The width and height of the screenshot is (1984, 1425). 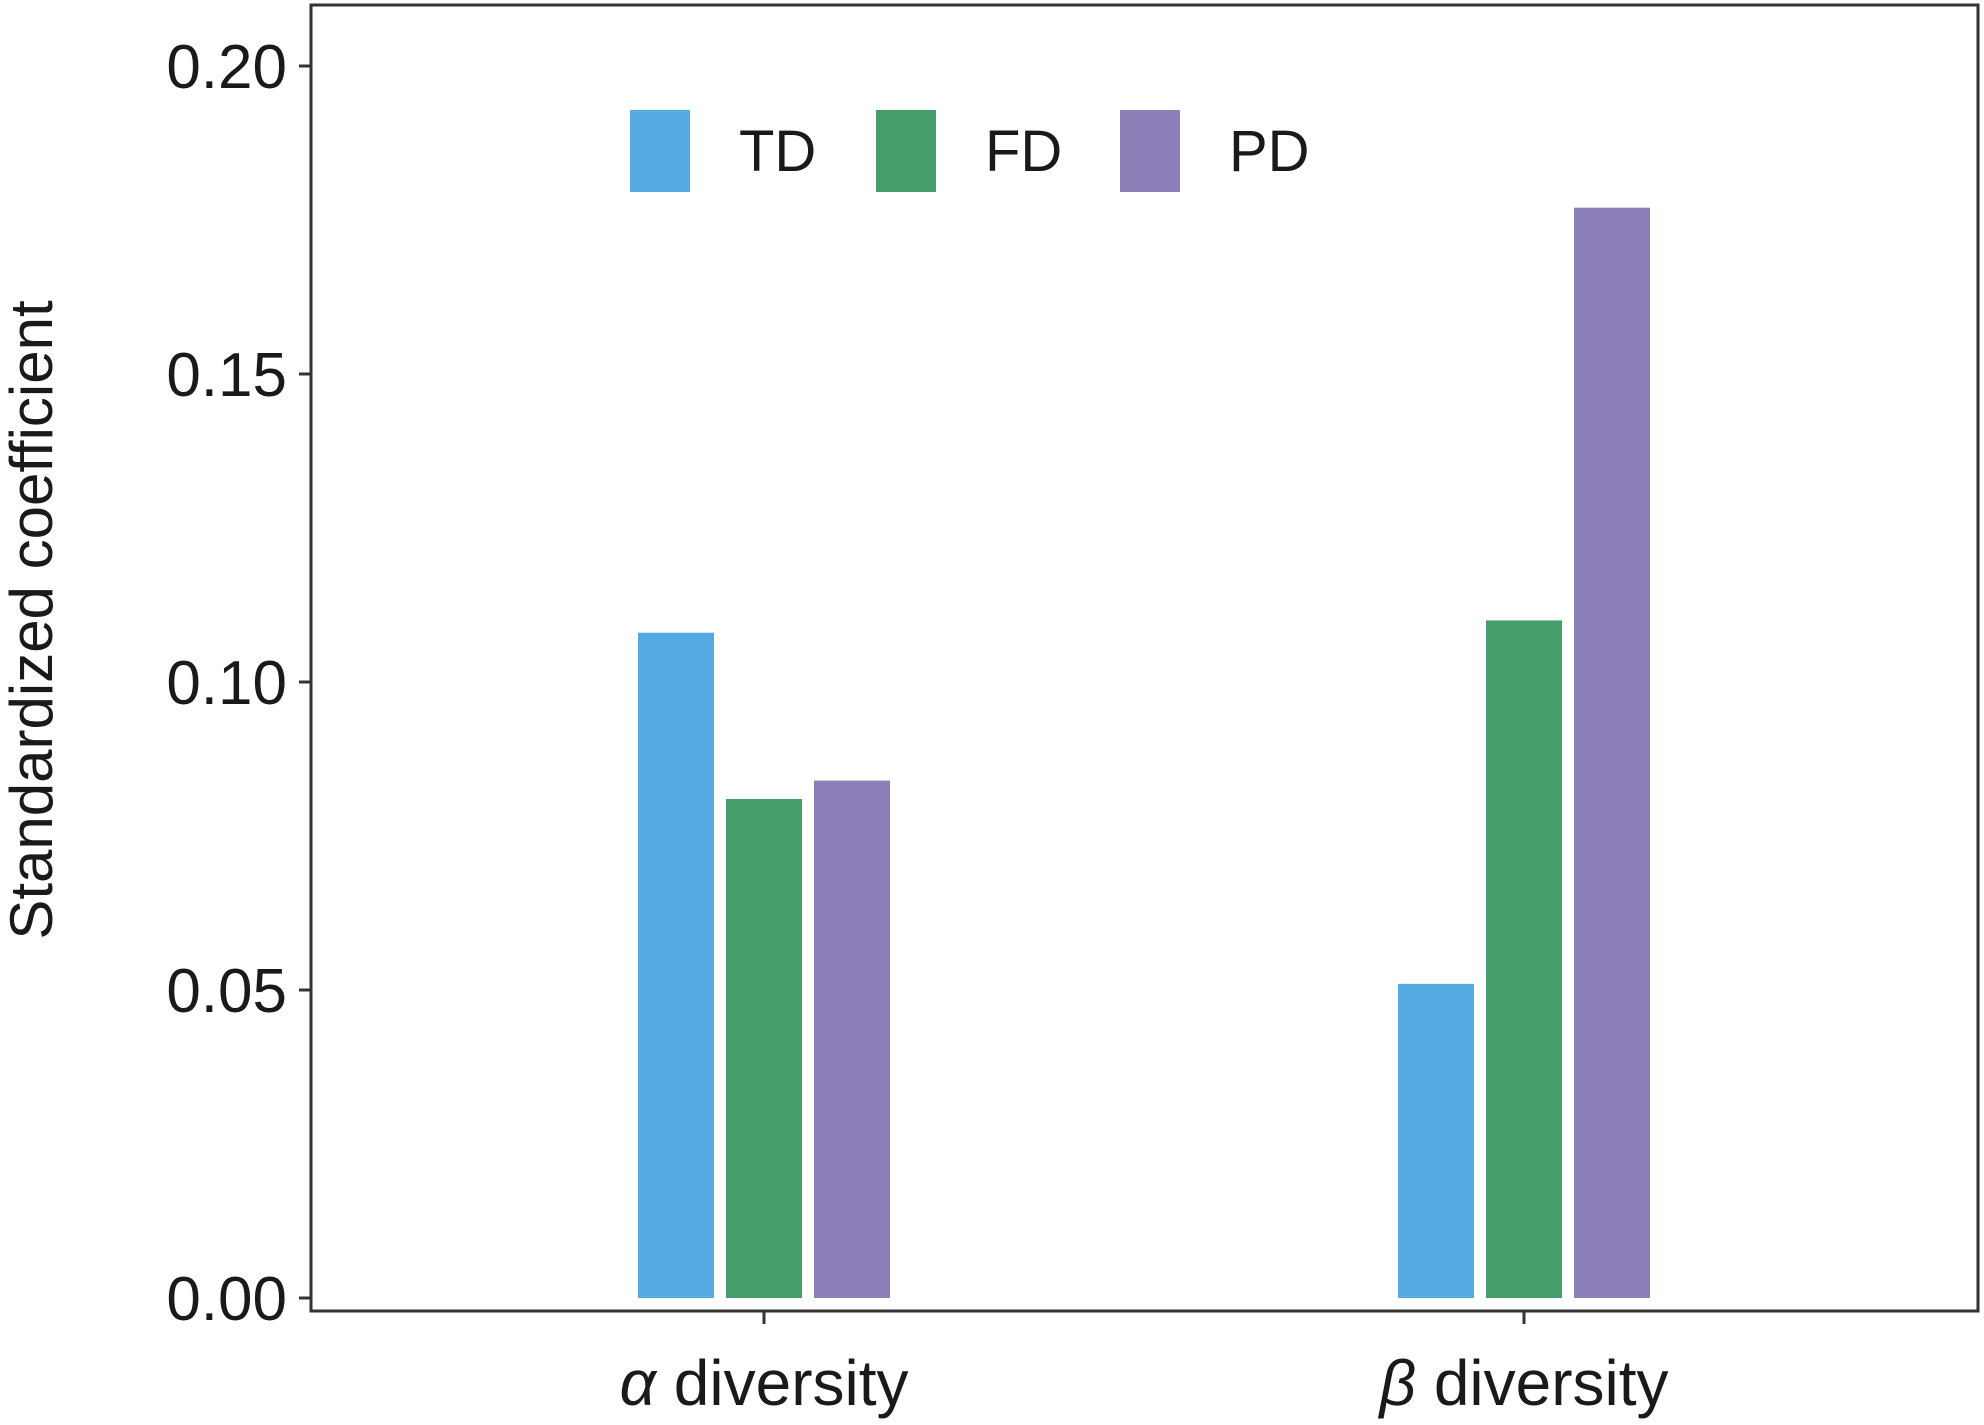 What do you see at coordinates (764, 1383) in the screenshot?
I see `x-category-label: α diversity` at bounding box center [764, 1383].